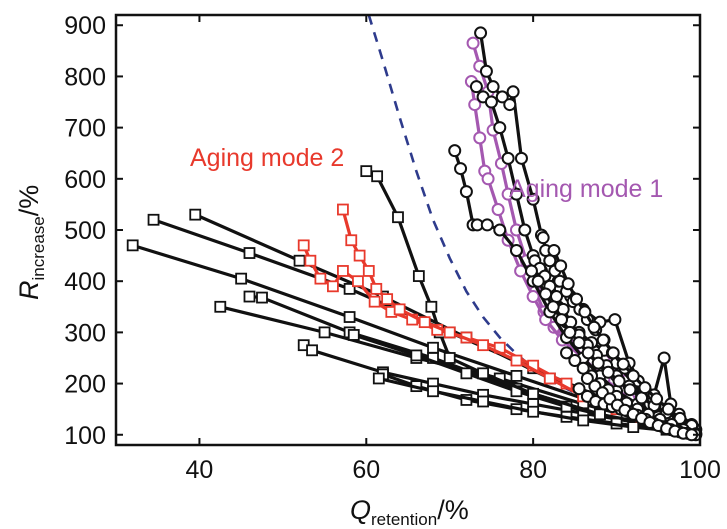  What do you see at coordinates (85, 77) in the screenshot?
I see `y-tick-label: 800` at bounding box center [85, 77].